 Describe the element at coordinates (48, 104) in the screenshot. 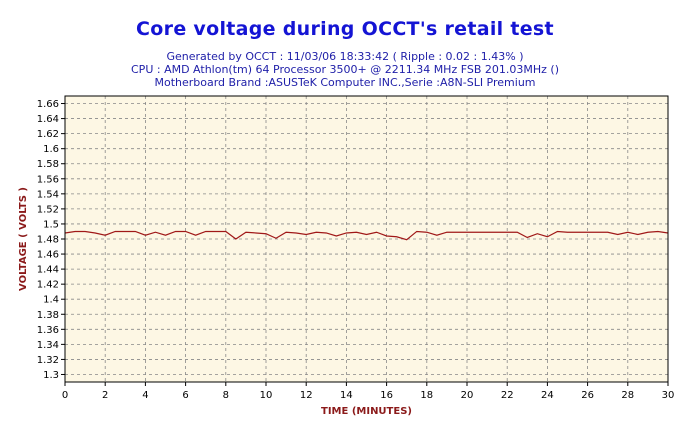

I see `y-tick-label: 1.66` at that location.